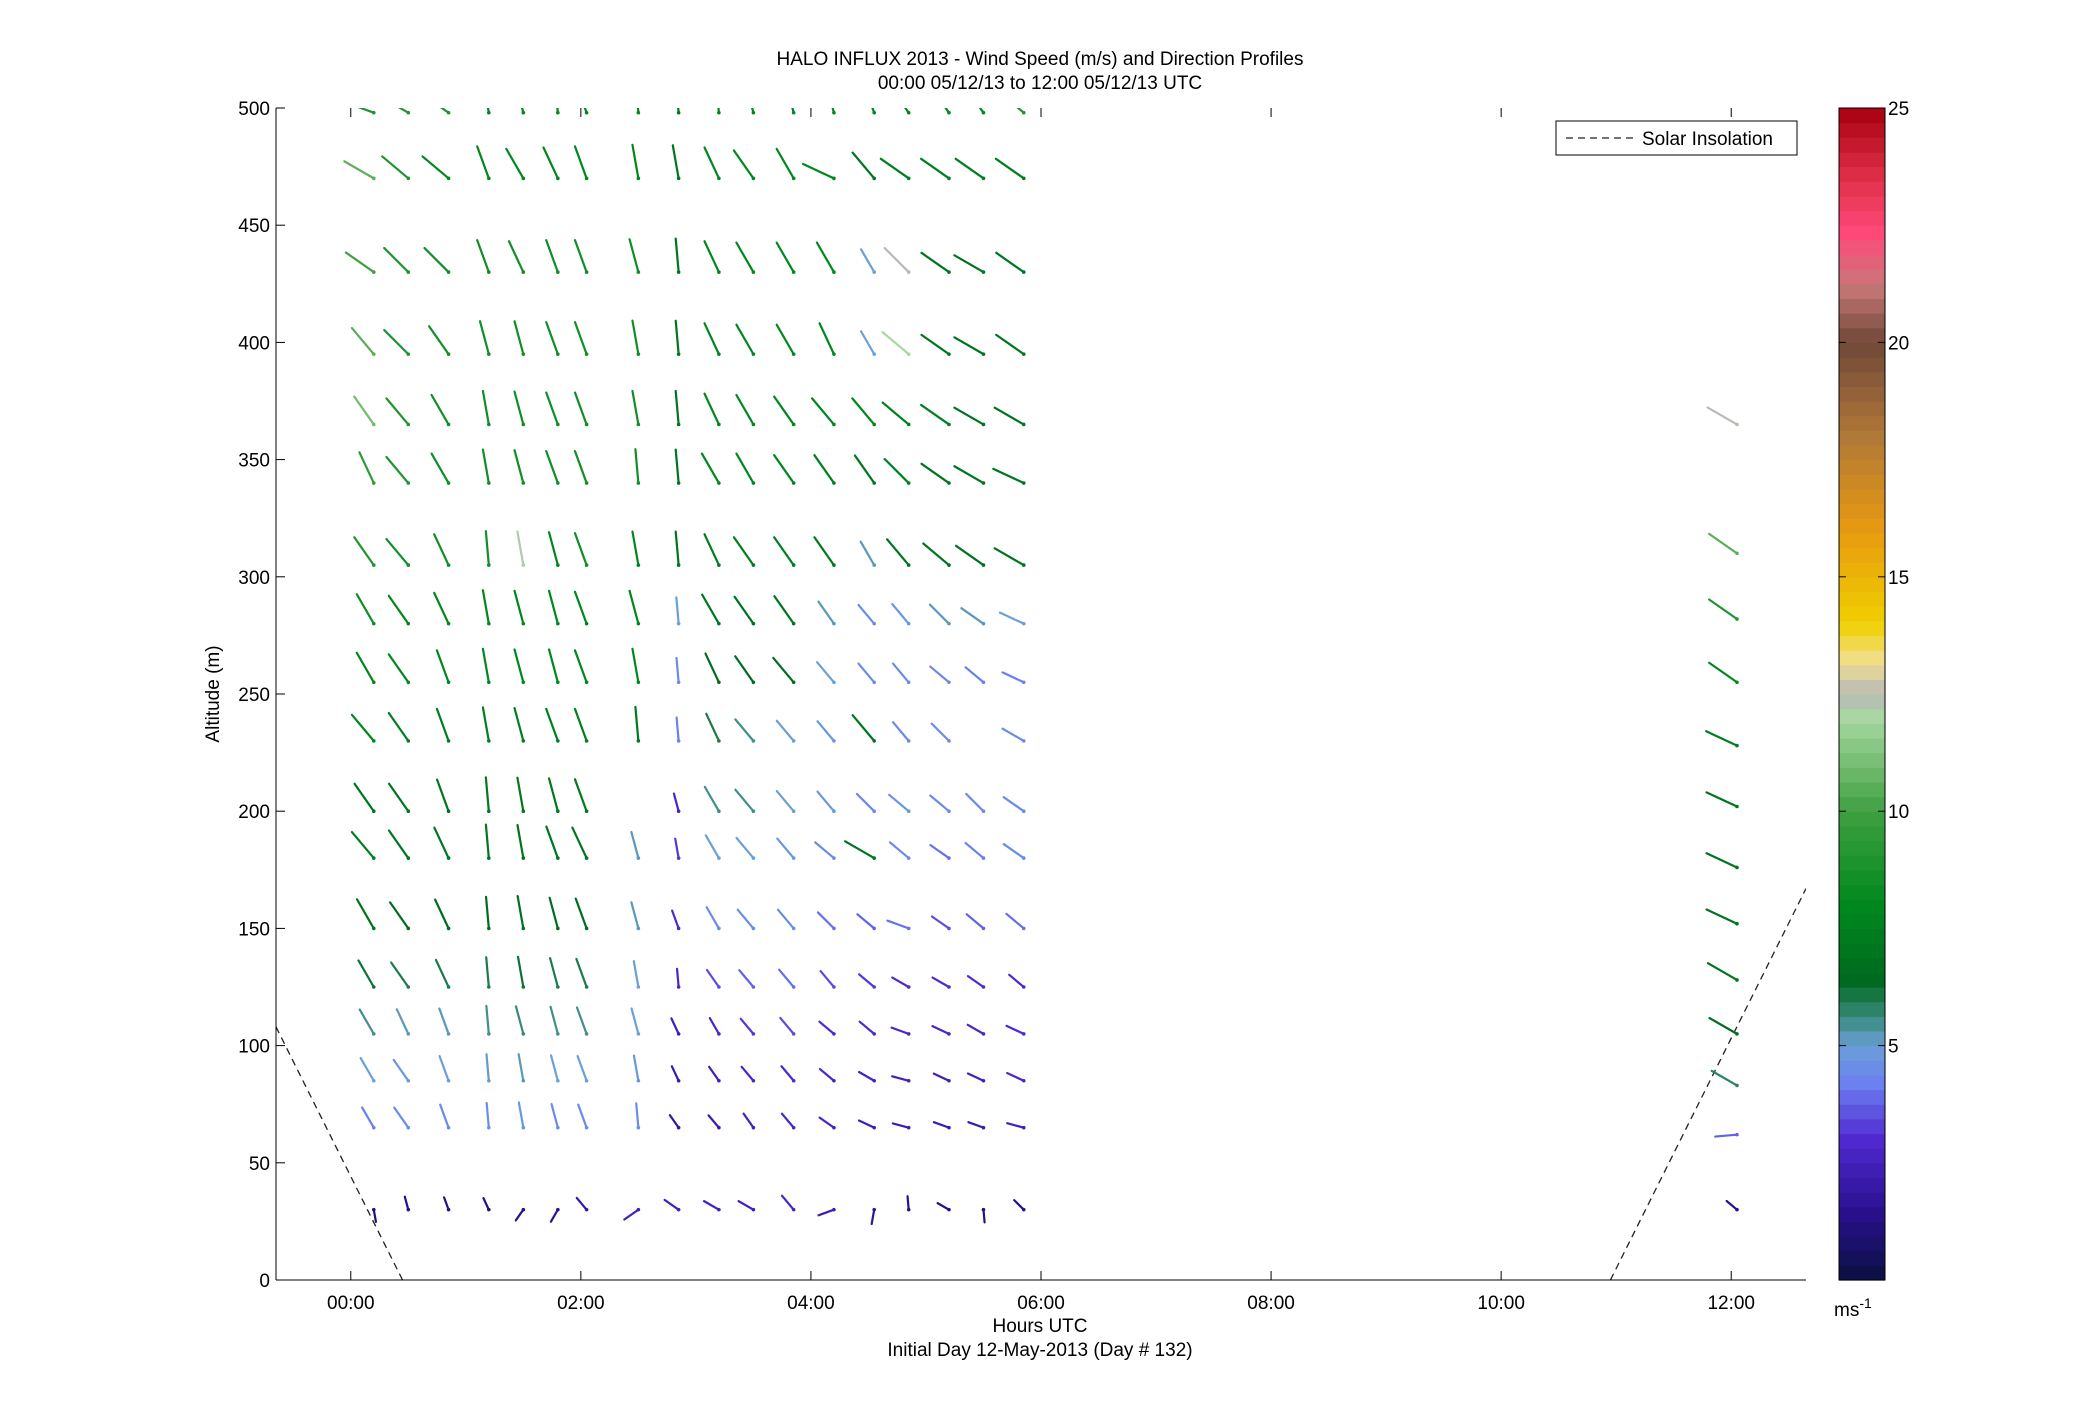 This screenshot has height=1425, width=2098. What do you see at coordinates (254, 226) in the screenshot?
I see `y-tick-label: 450` at bounding box center [254, 226].